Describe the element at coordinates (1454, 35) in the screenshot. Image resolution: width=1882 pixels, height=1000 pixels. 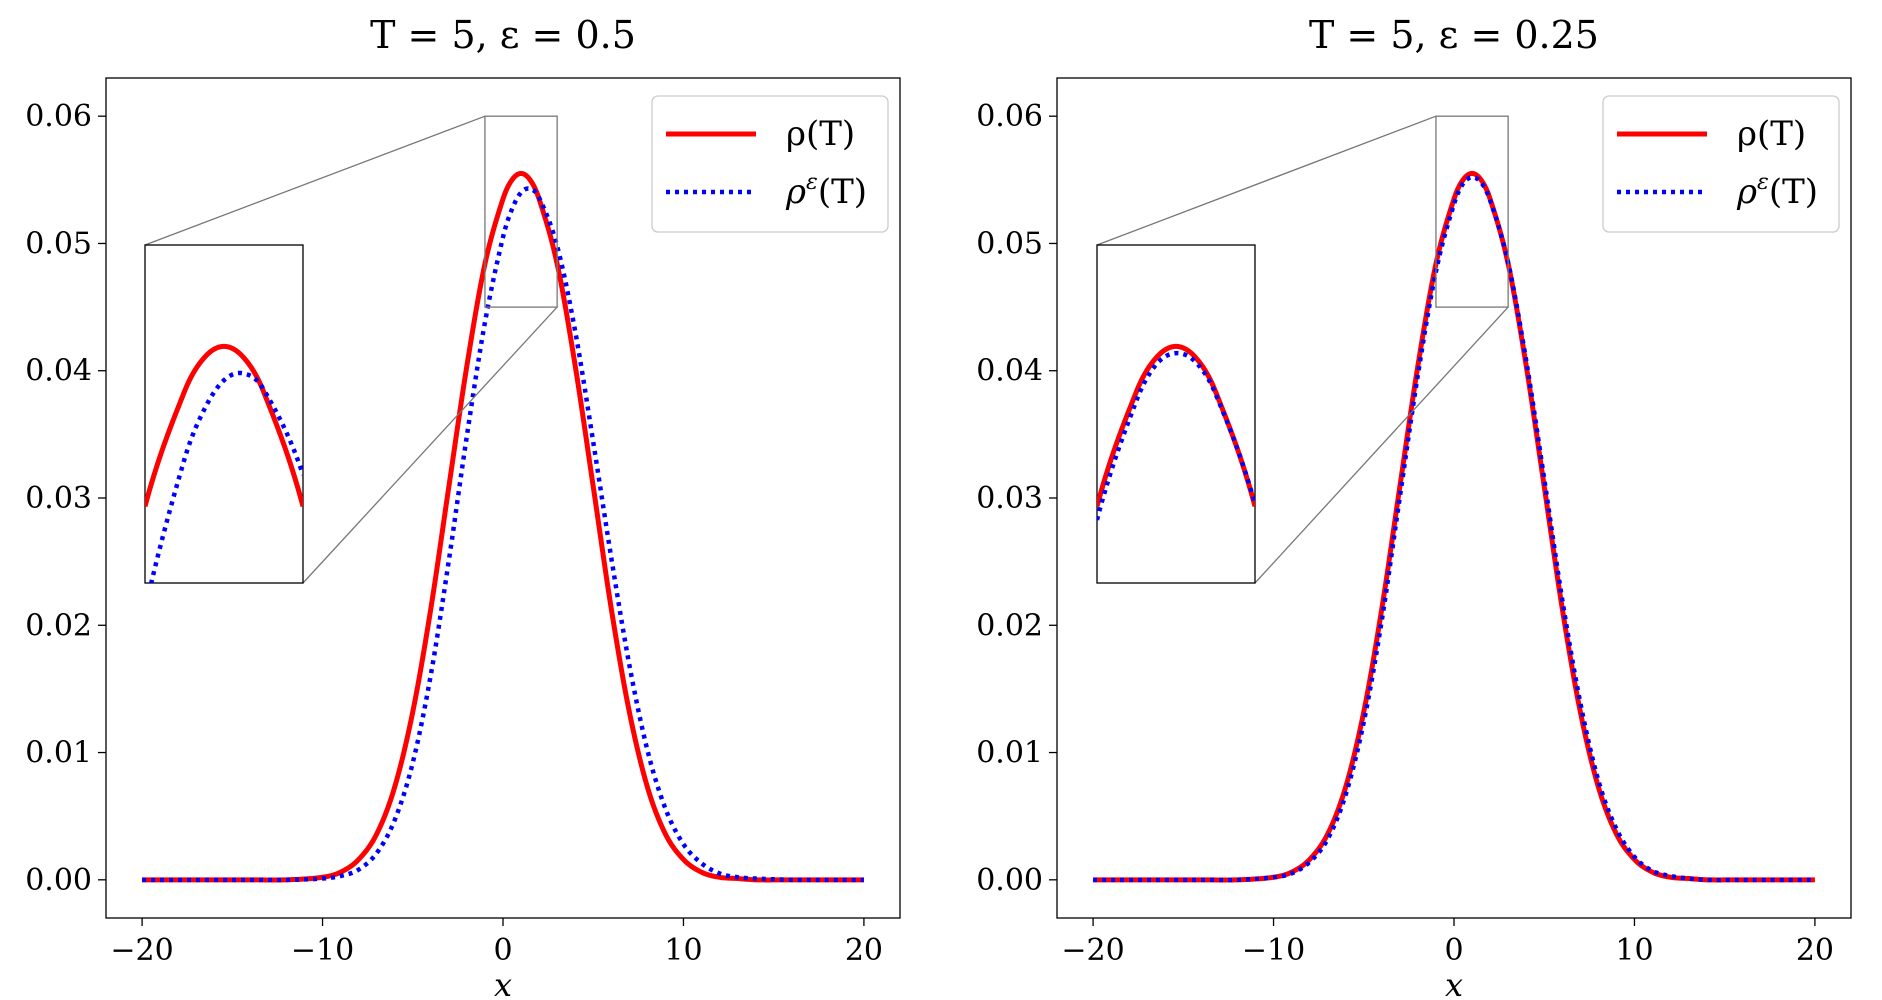
I see `chart-title: T = 5, ε = 0.25` at that location.